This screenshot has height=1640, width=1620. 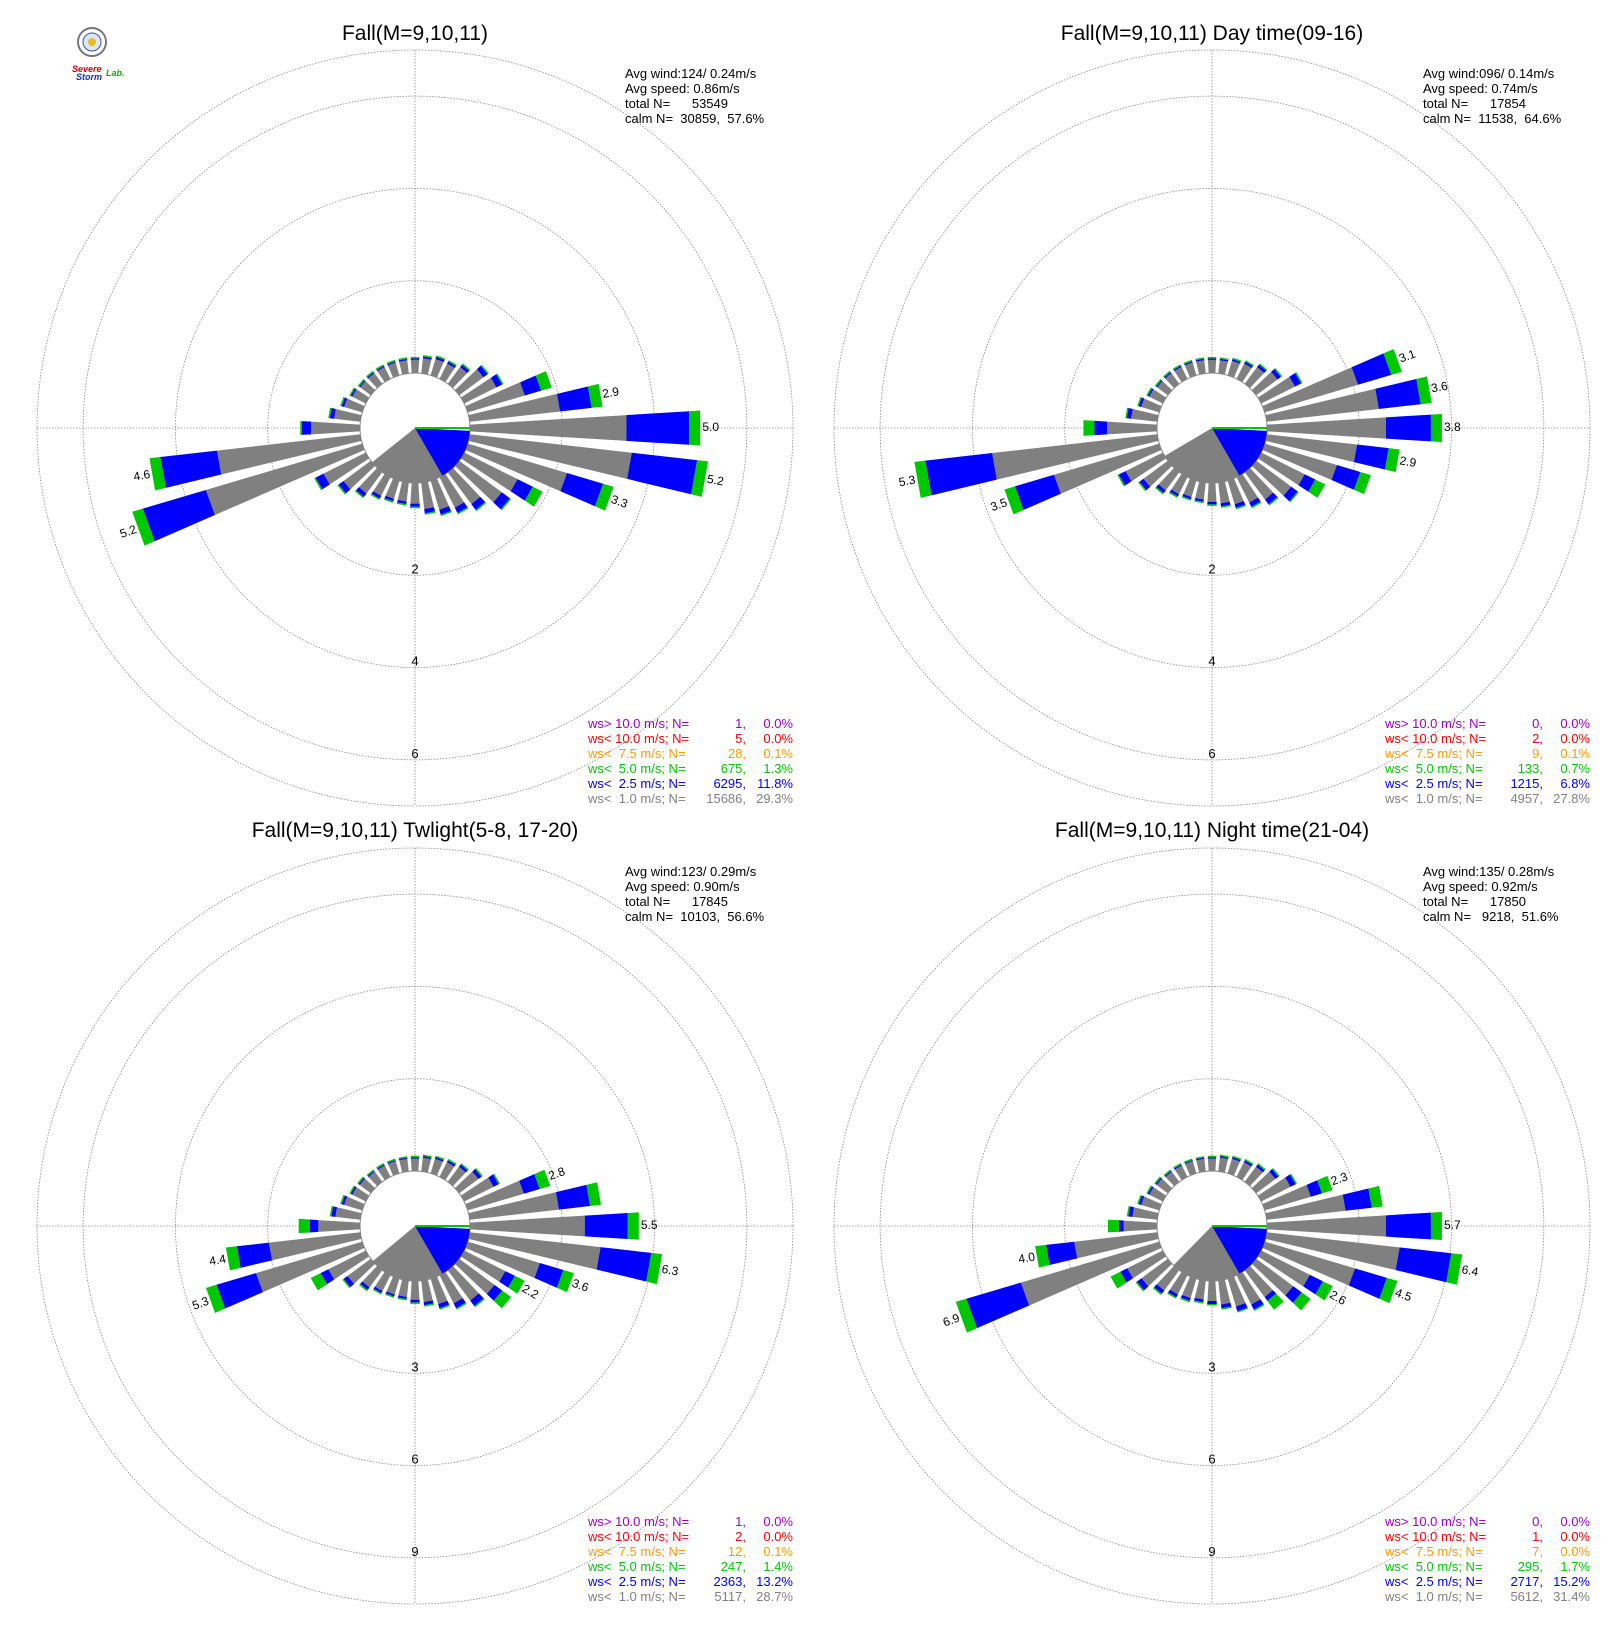 I want to click on legend-row: ws< 7.5 m/s; N= 9, 0.1%, so click(x=1487, y=753).